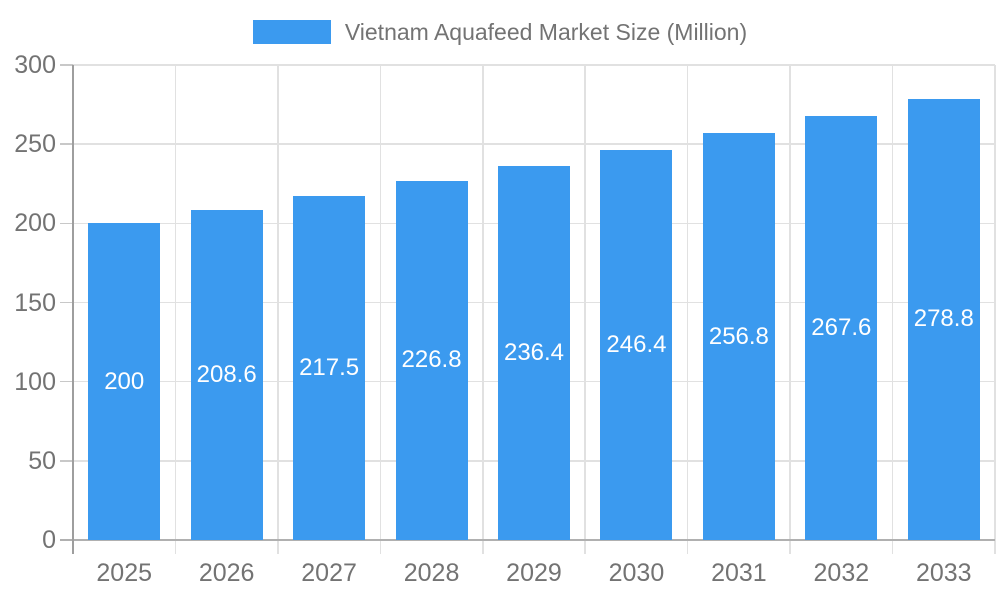 This screenshot has width=1000, height=600. I want to click on bar-value-label: 278.8, so click(943, 319).